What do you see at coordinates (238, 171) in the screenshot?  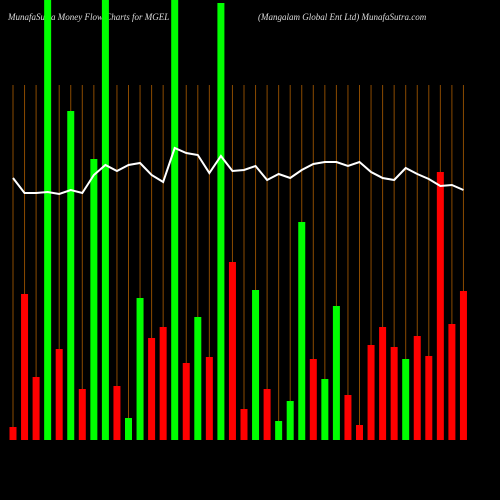 I see `price-line` at bounding box center [238, 171].